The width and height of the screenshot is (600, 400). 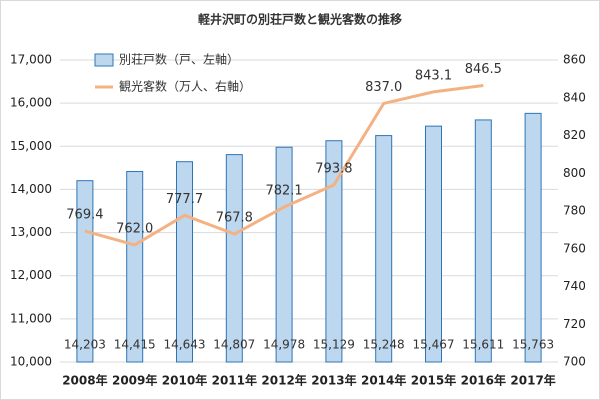 What do you see at coordinates (31, 146) in the screenshot?
I see `y-tick-label: 15,000` at bounding box center [31, 146].